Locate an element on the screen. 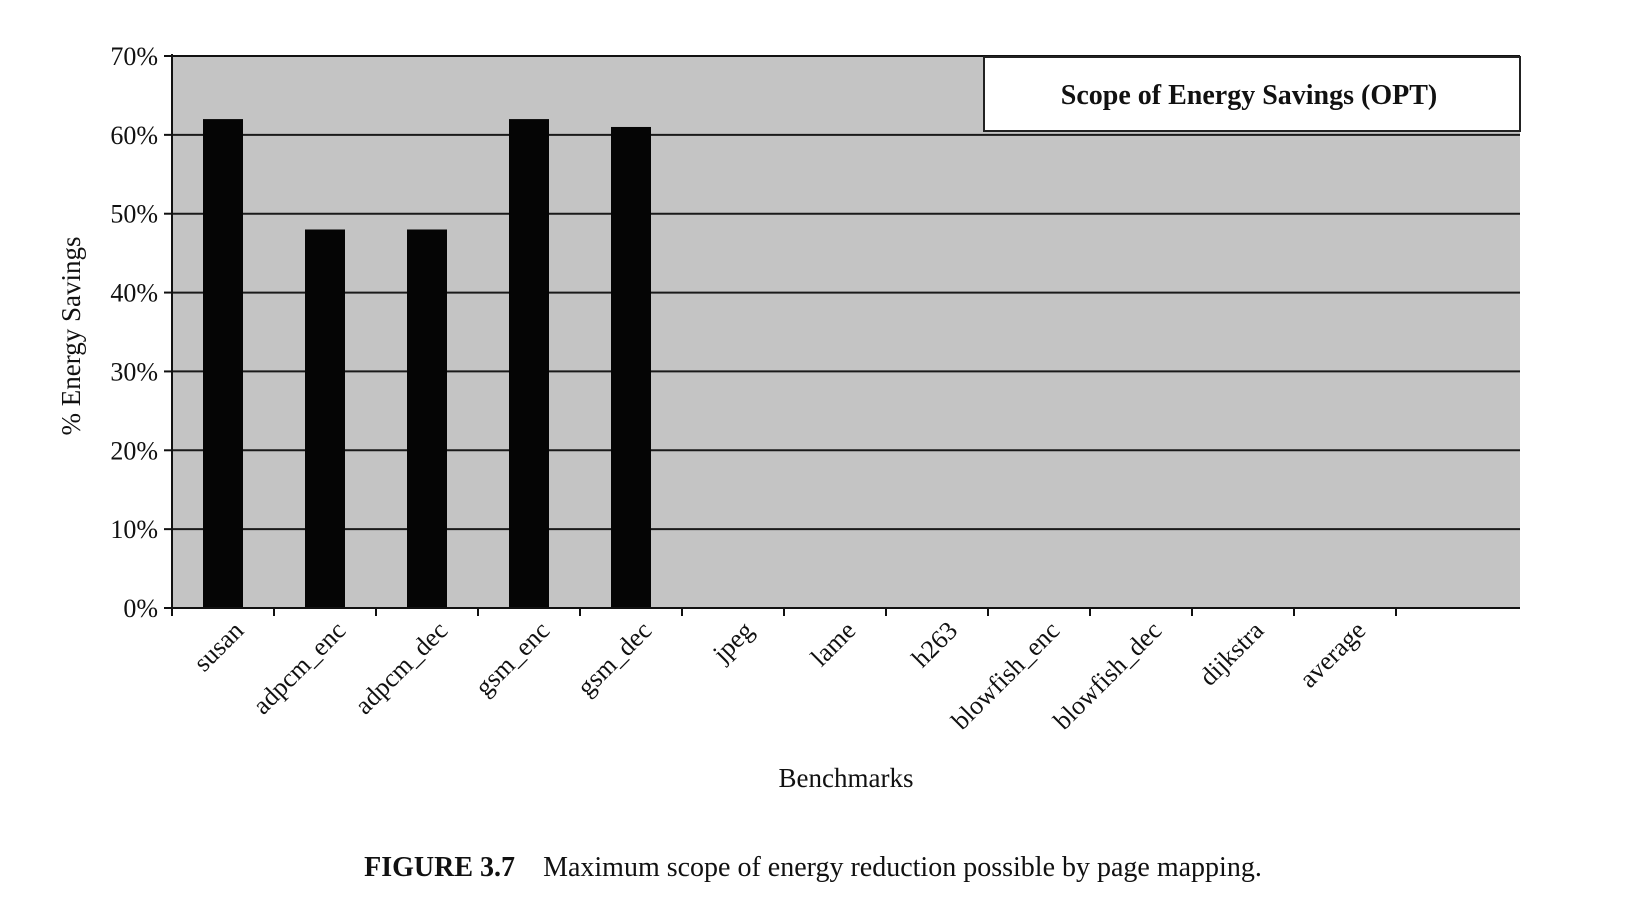 The height and width of the screenshot is (898, 1626). x-tick-label: h263 is located at coordinates (934, 644).